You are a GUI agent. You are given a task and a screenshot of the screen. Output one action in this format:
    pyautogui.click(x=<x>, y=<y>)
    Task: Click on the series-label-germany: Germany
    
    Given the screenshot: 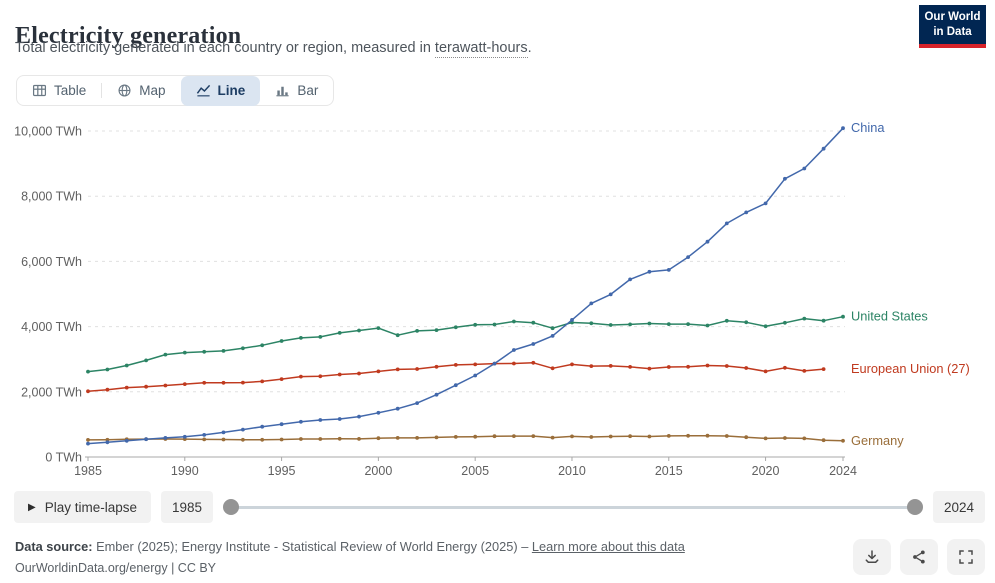 What is the action you would take?
    pyautogui.click(x=877, y=440)
    